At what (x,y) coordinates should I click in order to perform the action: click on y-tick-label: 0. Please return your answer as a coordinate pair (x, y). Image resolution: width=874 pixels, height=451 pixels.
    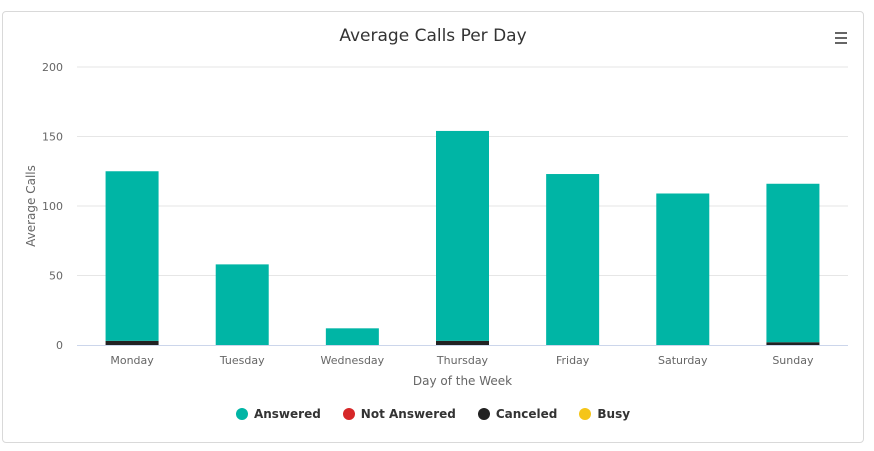
    Looking at the image, I should click on (59, 345).